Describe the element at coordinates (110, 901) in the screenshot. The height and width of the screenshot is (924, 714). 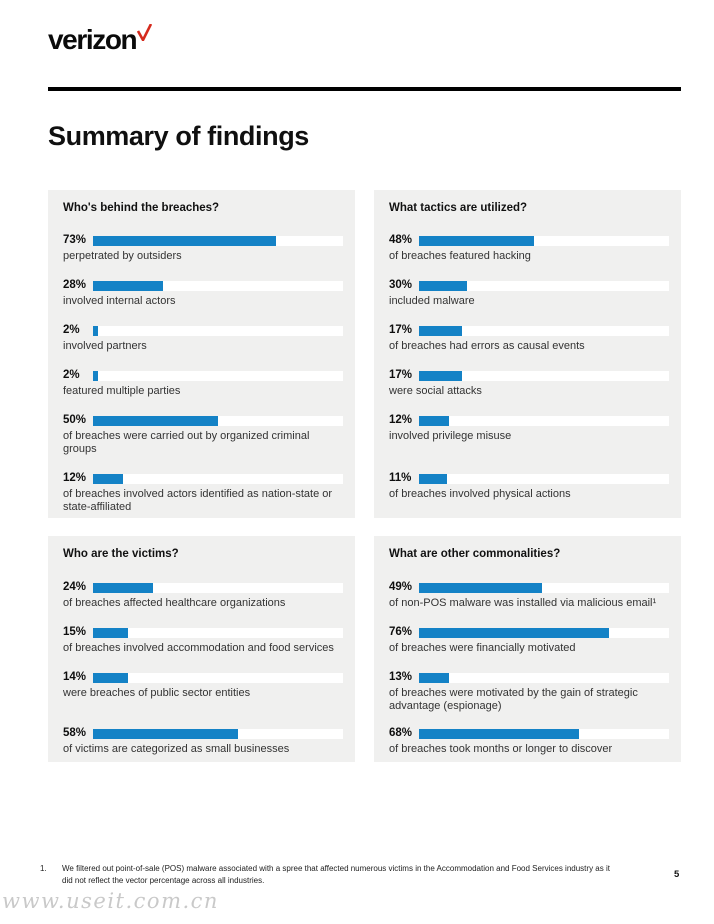
I see `watermark-text: www.useit.com.cn` at that location.